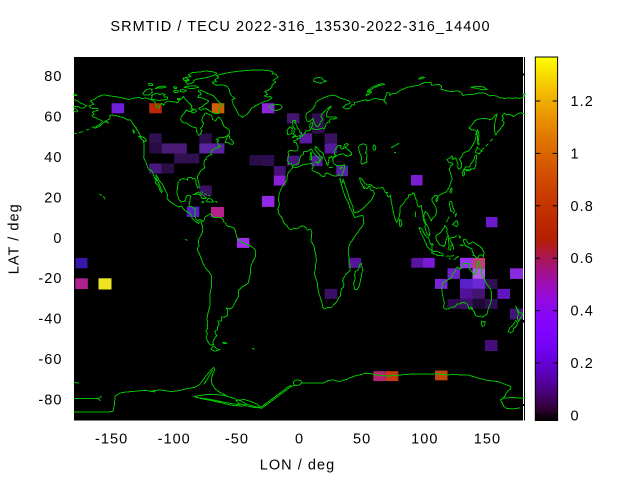 This screenshot has height=480, width=640. I want to click on svg-text: -100, so click(174, 440).